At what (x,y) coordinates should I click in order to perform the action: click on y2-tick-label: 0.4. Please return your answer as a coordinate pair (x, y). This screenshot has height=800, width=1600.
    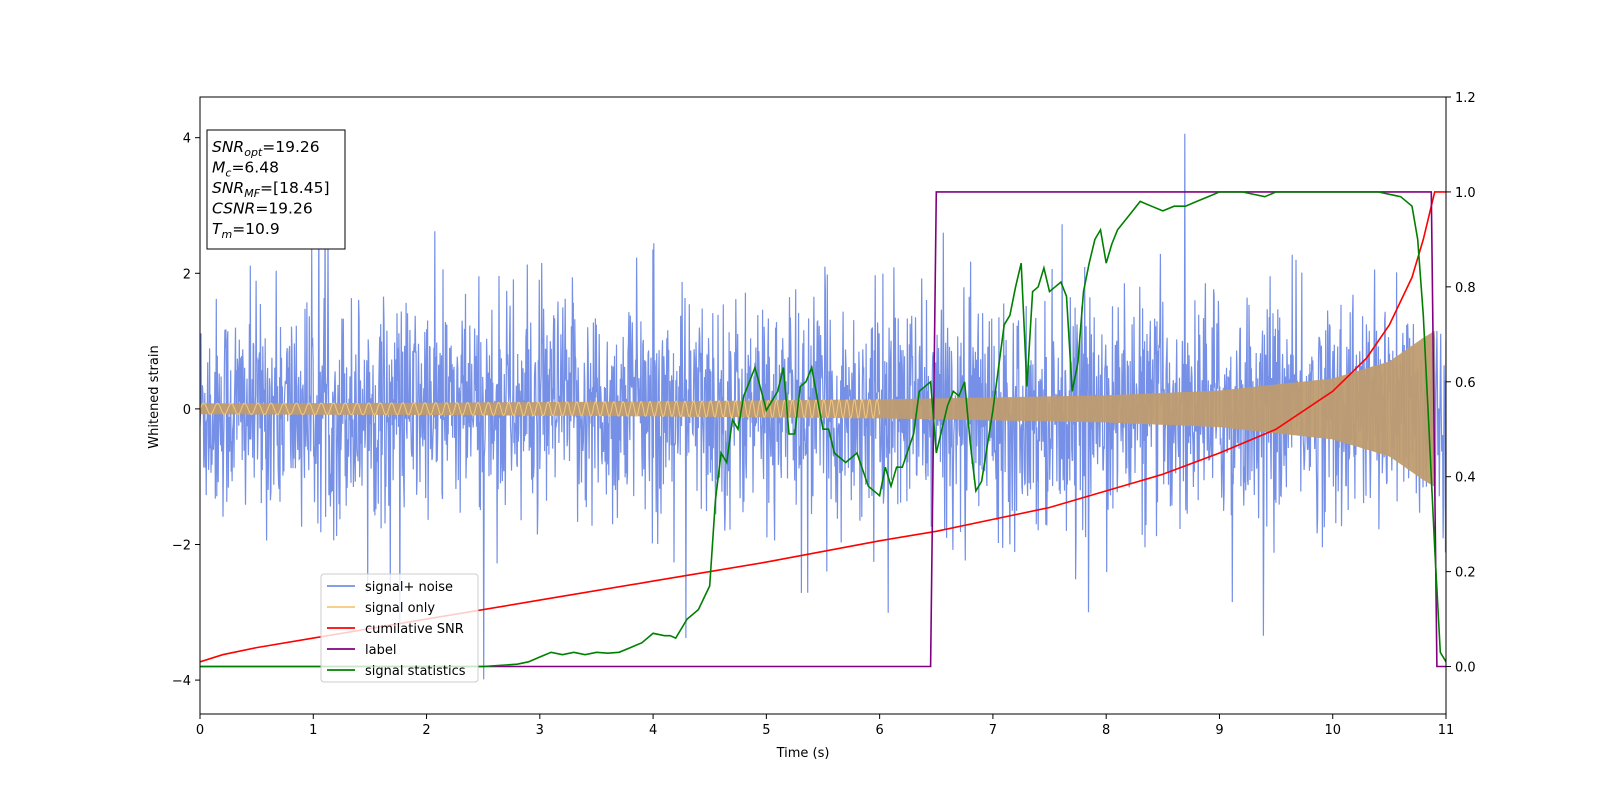
    Looking at the image, I should click on (1465, 478).